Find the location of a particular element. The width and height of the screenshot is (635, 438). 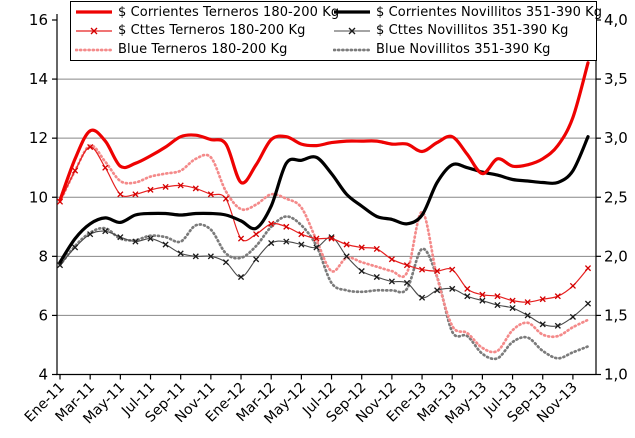

legend-item: Blue Terneros 180-200 Kg is located at coordinates (204, 49).